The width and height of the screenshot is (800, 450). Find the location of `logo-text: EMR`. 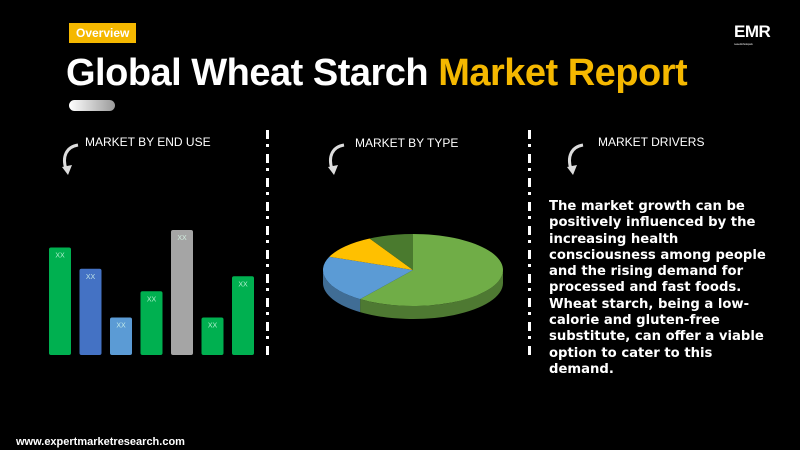

logo-text: EMR is located at coordinates (752, 31).